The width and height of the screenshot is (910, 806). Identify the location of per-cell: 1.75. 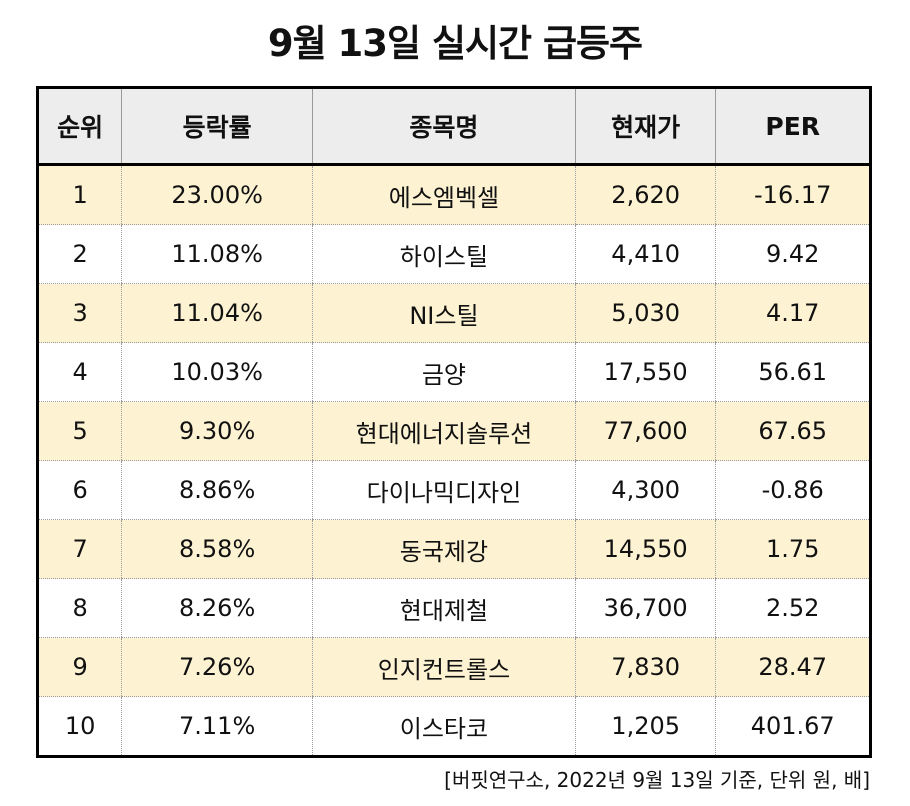
(793, 549).